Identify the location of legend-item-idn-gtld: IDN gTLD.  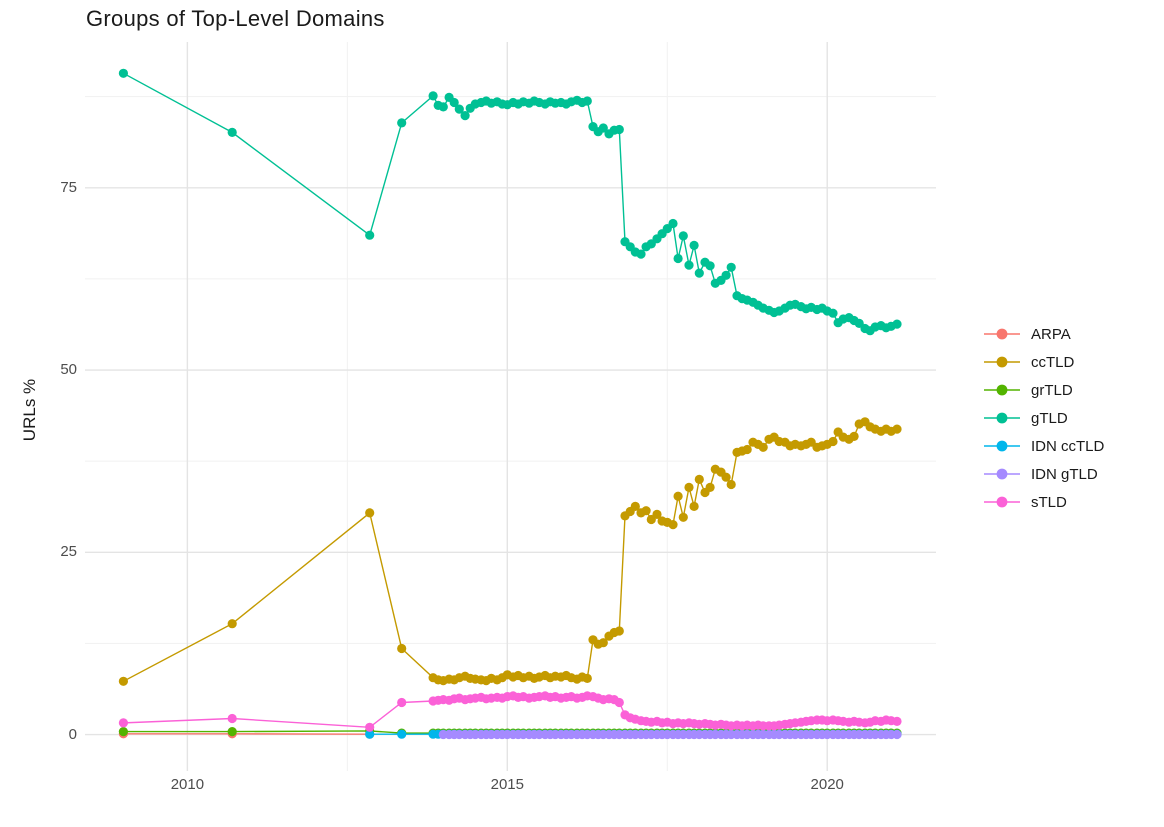
(1044, 474).